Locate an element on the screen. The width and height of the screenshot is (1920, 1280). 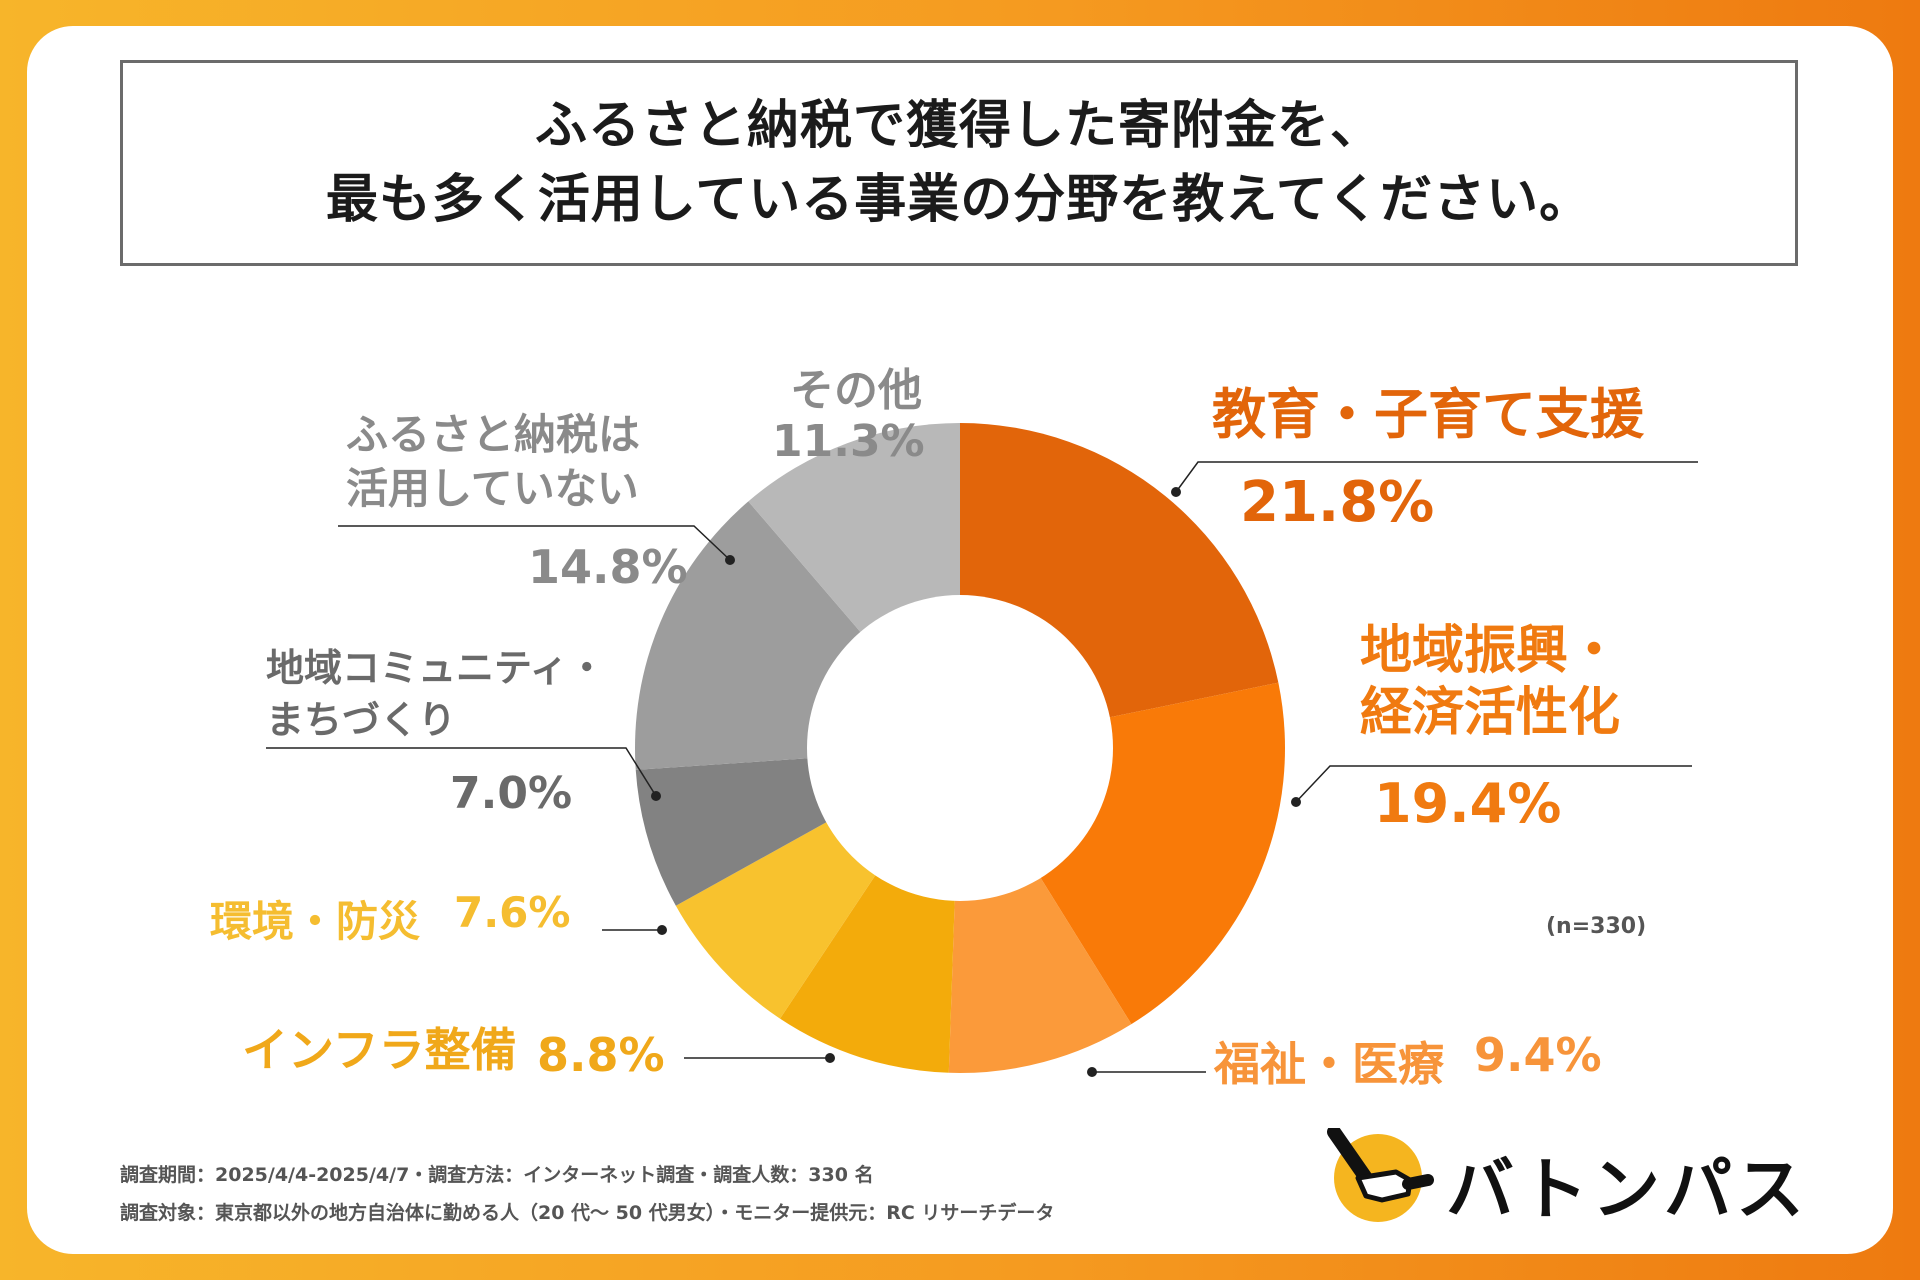
logo-text: バトンパス is located at coordinates (1627, 1190).